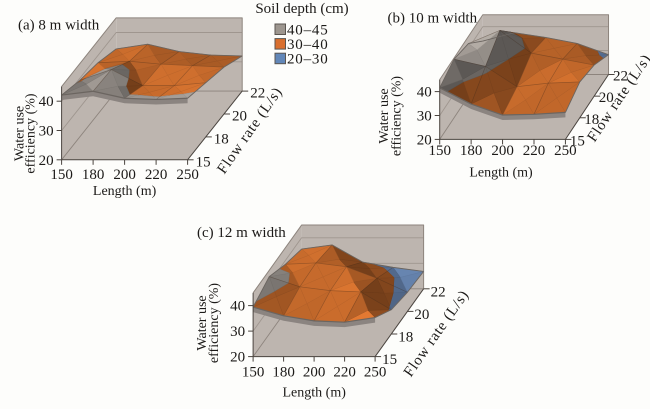  I want to click on svg-text: (b) 10 m width, so click(433, 18).